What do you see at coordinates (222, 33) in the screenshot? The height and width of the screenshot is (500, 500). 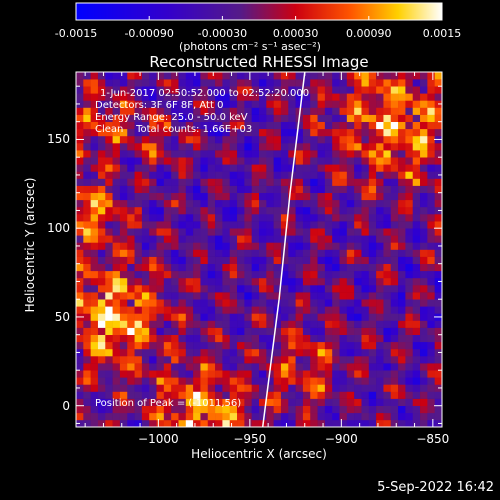 I see `colorbar-tick-label: -0.00030` at bounding box center [222, 33].